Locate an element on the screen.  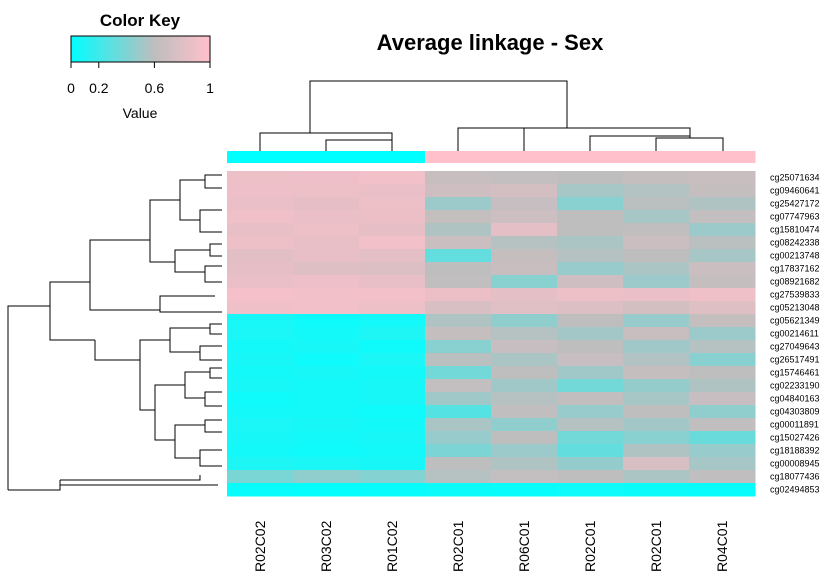
column-label: R02C02 is located at coordinates (260, 546).